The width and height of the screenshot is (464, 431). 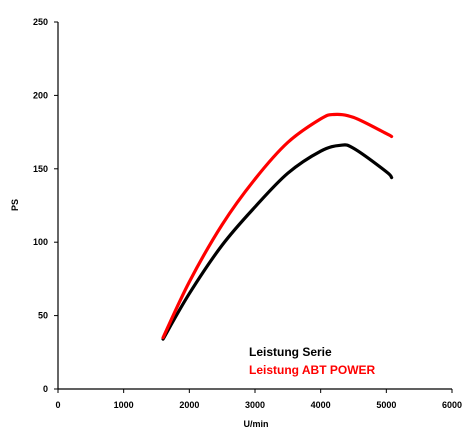 What do you see at coordinates (40, 95) in the screenshot?
I see `y-tick-label: 200` at bounding box center [40, 95].